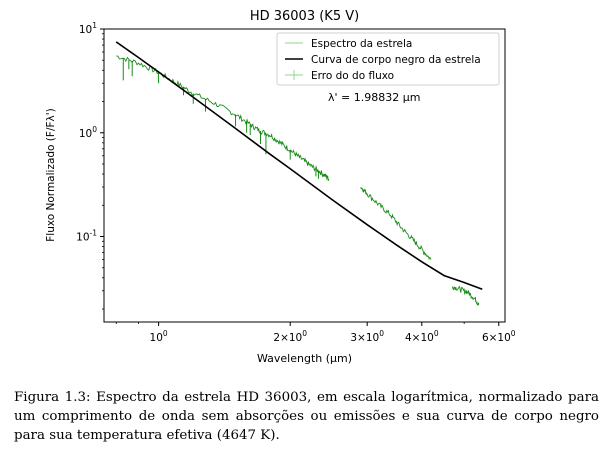 This screenshot has width=607, height=461. Describe the element at coordinates (51, 174) in the screenshot. I see `y-axis-label: Fluxo Normalizado (F/Fλ')` at that location.